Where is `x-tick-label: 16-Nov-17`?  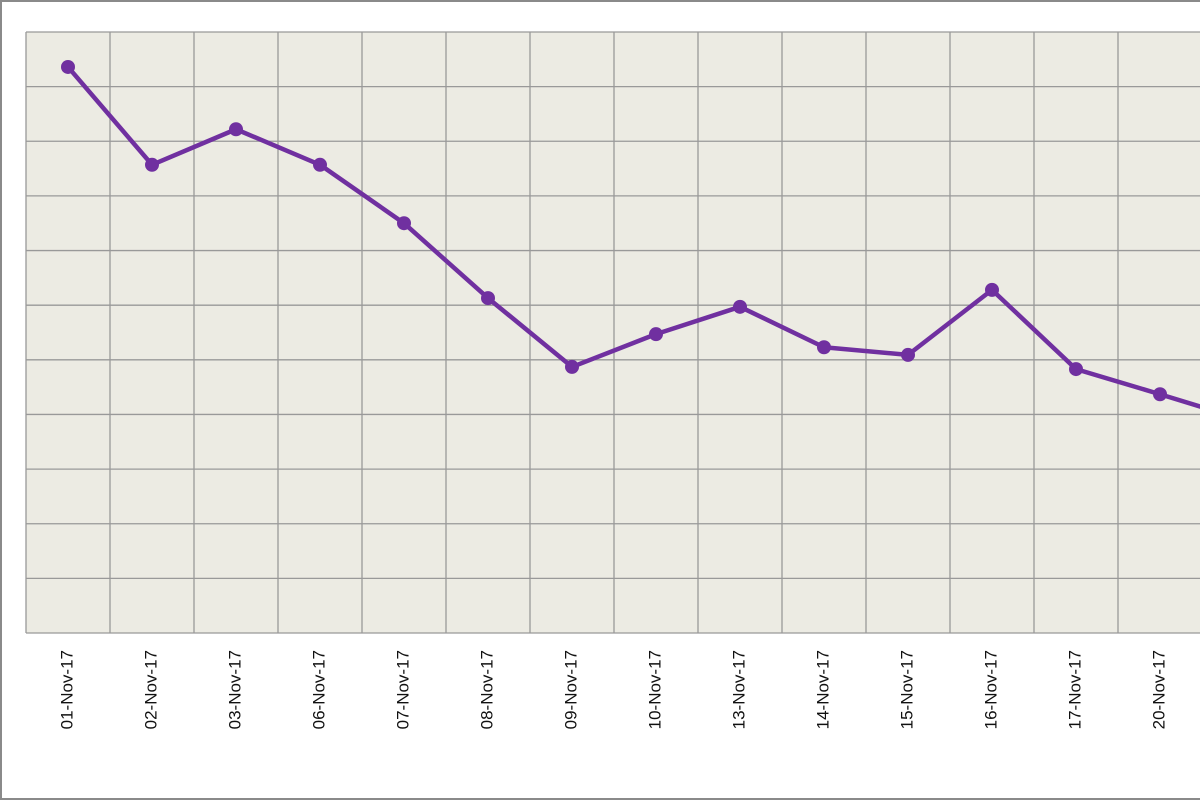 x-tick-label: 16-Nov-17 is located at coordinates (990, 689).